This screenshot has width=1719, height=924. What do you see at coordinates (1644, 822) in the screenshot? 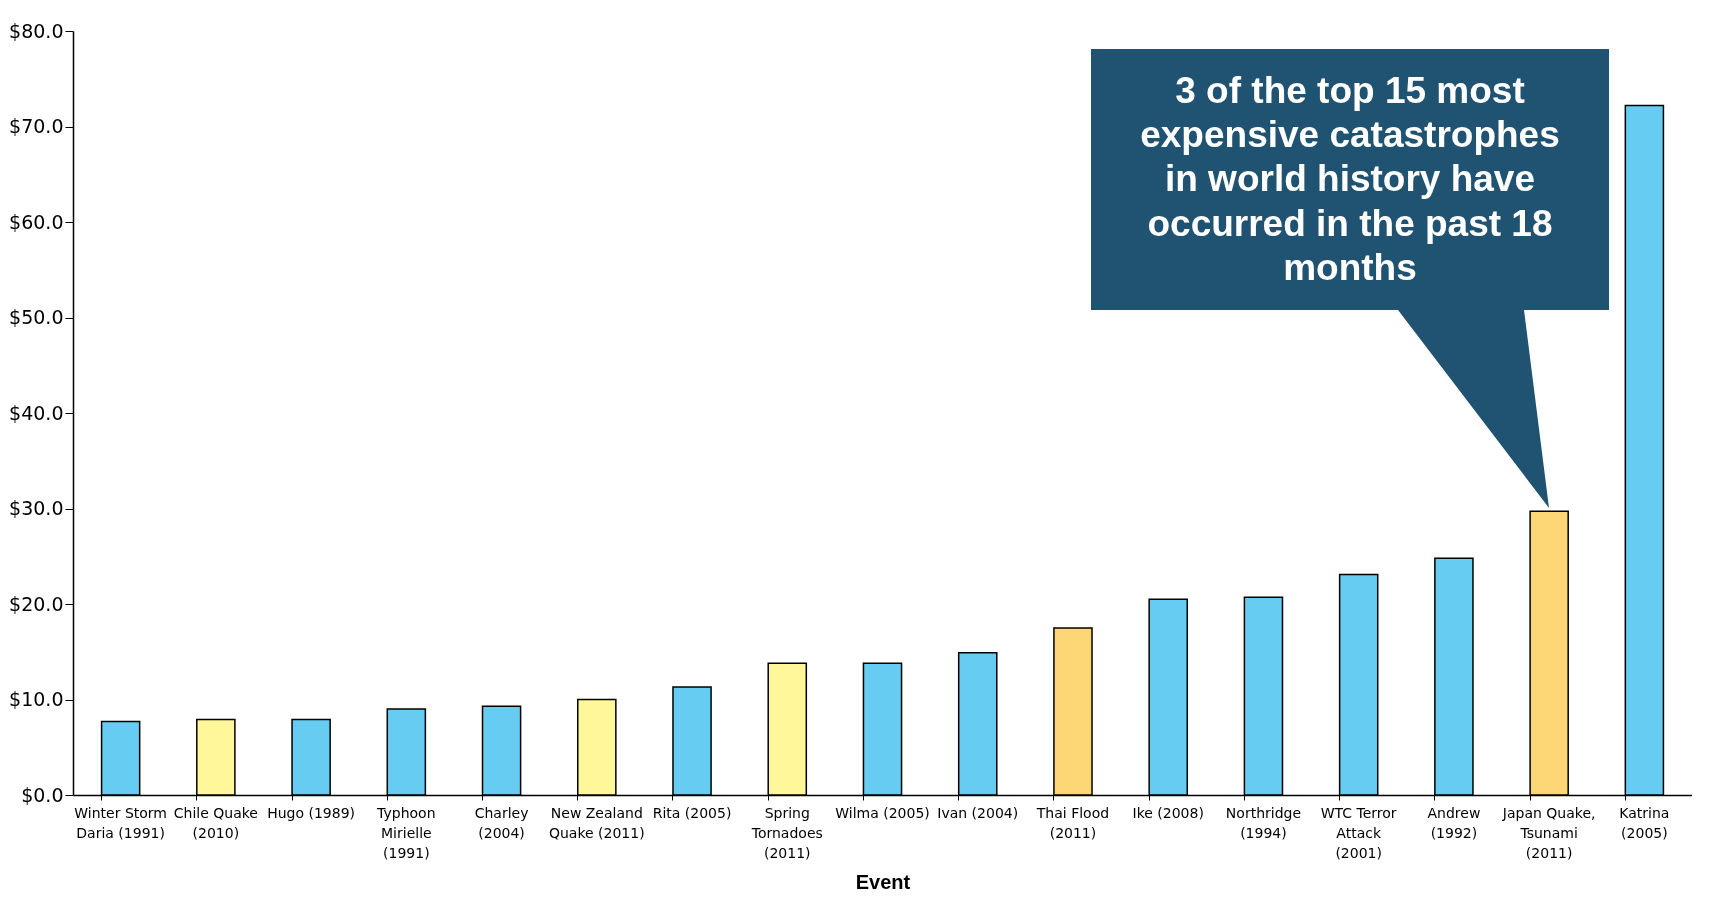
I see `x-tick-label: Katrina (2005)` at bounding box center [1644, 822].